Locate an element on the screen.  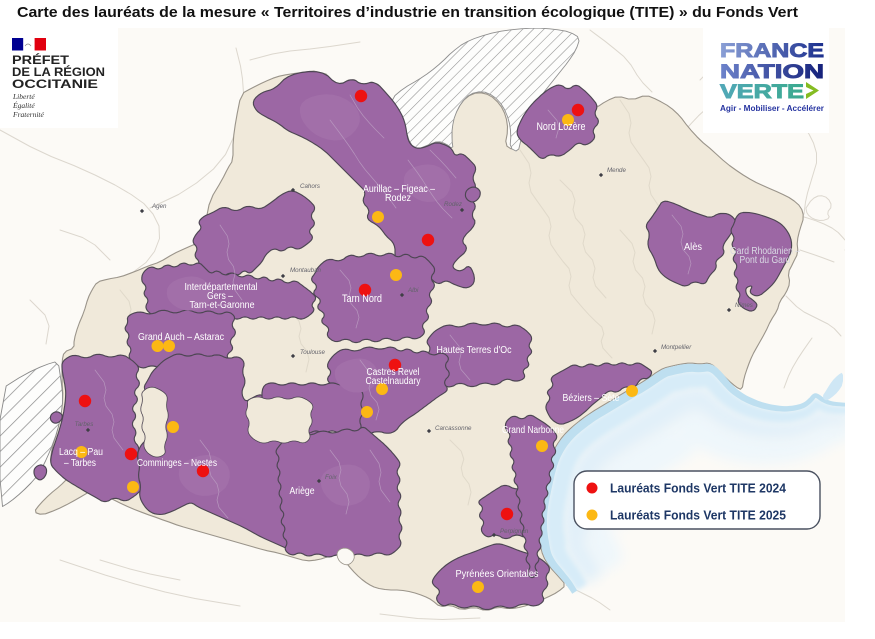
svg-text: Interdépartemental is located at coordinates (221, 287).